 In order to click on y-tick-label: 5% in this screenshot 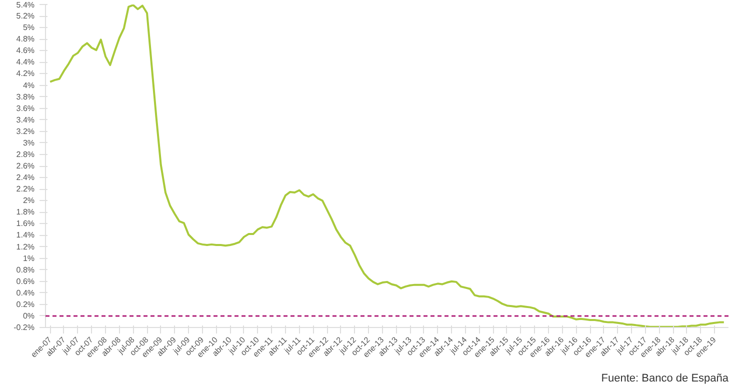, I will do `click(28, 27)`.